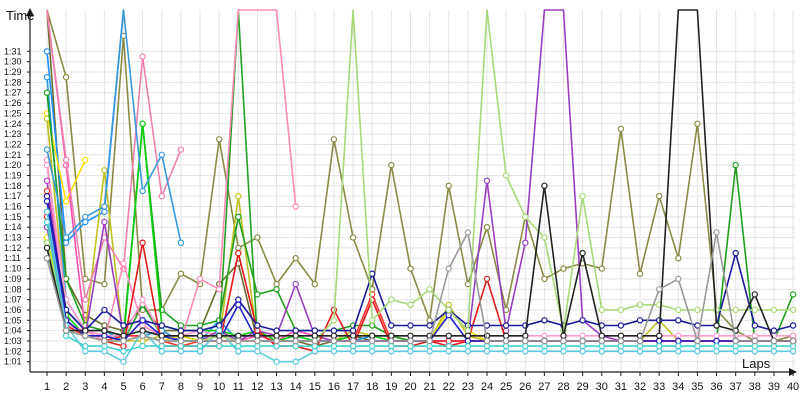 The width and height of the screenshot is (800, 400). What do you see at coordinates (12, 258) in the screenshot?
I see `y-tick-label: 1:11` at bounding box center [12, 258].